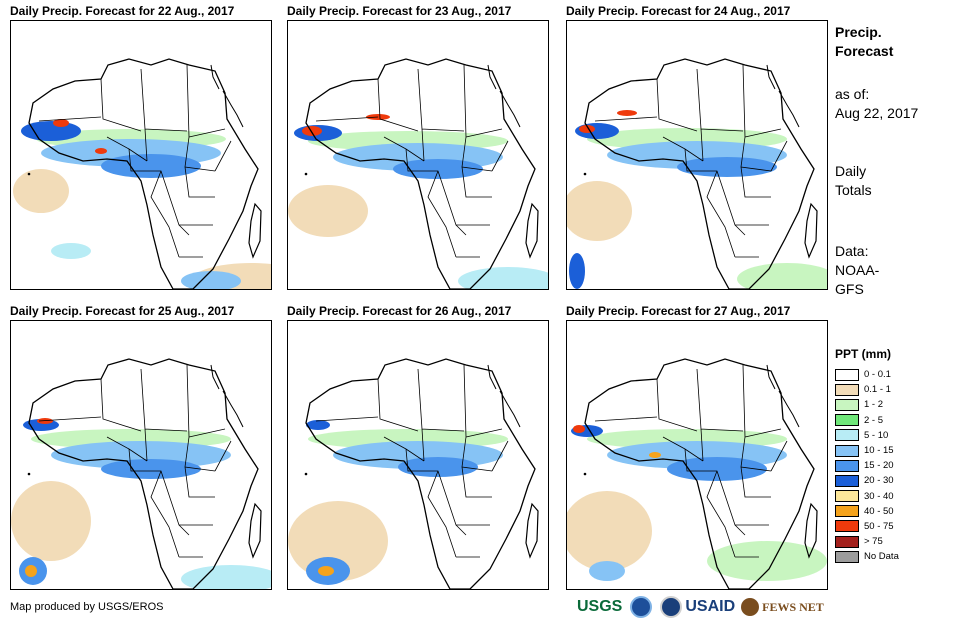 The height and width of the screenshot is (626, 967). Describe the element at coordinates (877, 375) in the screenshot. I see `legend-label: 0 - 0.1` at that location.